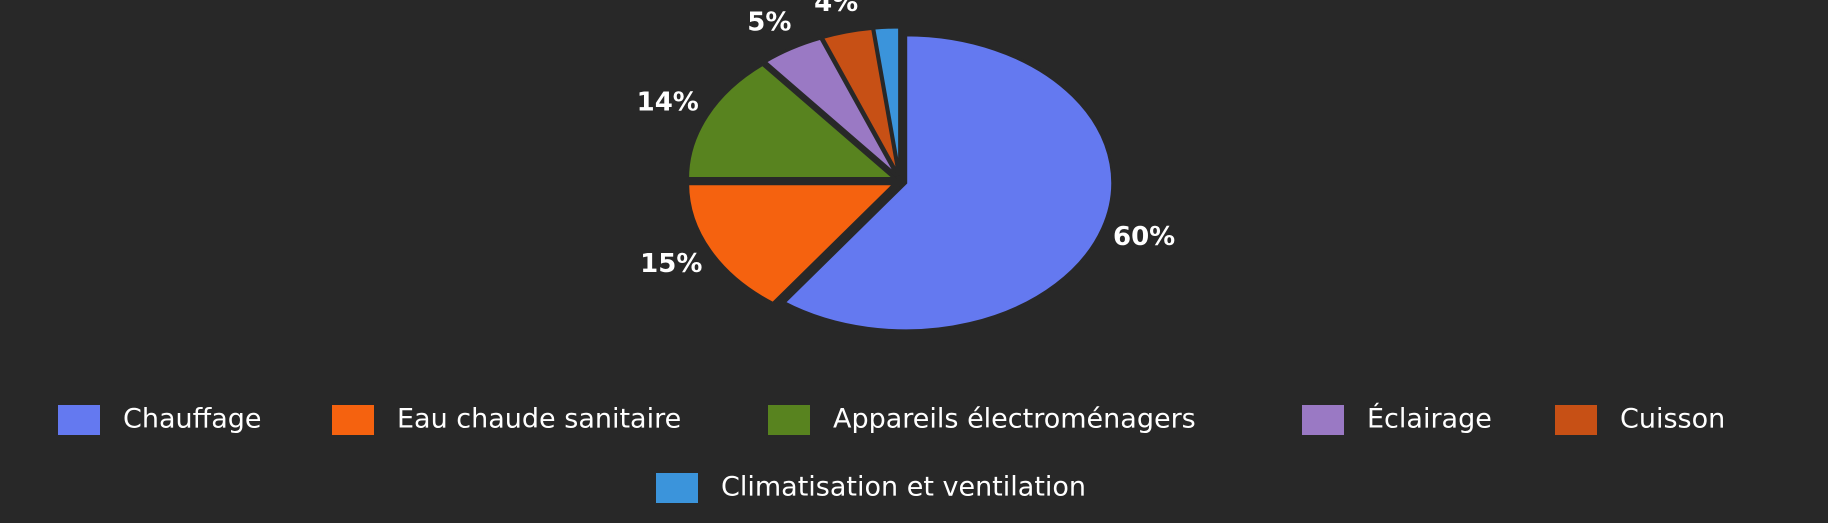 The image size is (1828, 523). What do you see at coordinates (836, 9) in the screenshot?
I see `data-label: 4%` at bounding box center [836, 9].